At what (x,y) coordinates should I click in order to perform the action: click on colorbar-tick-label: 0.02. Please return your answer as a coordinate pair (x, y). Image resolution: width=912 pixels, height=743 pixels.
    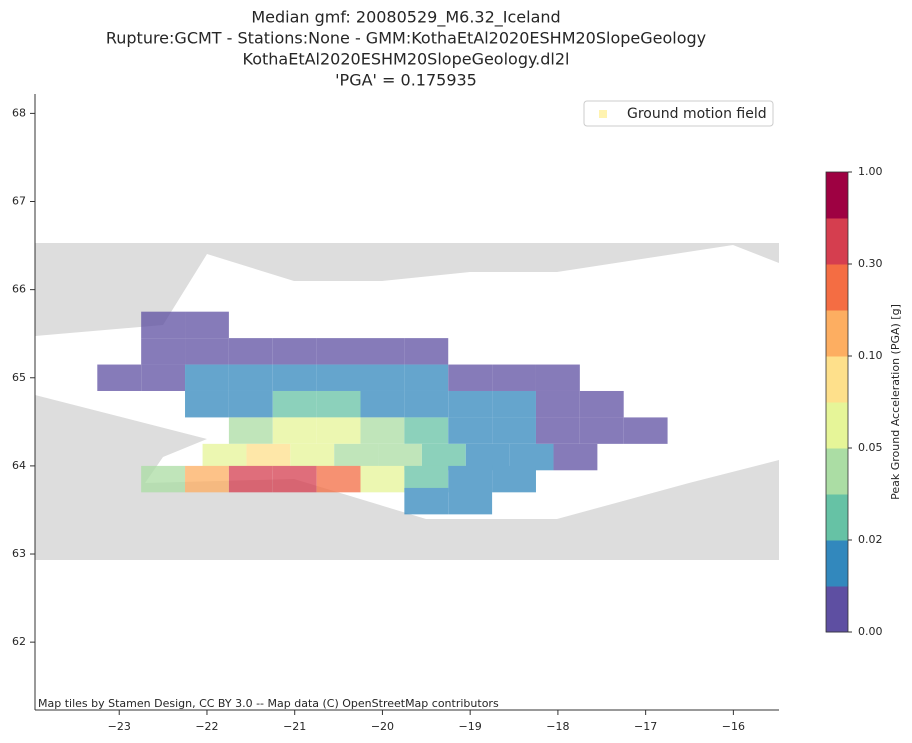
    Looking at the image, I should click on (870, 539).